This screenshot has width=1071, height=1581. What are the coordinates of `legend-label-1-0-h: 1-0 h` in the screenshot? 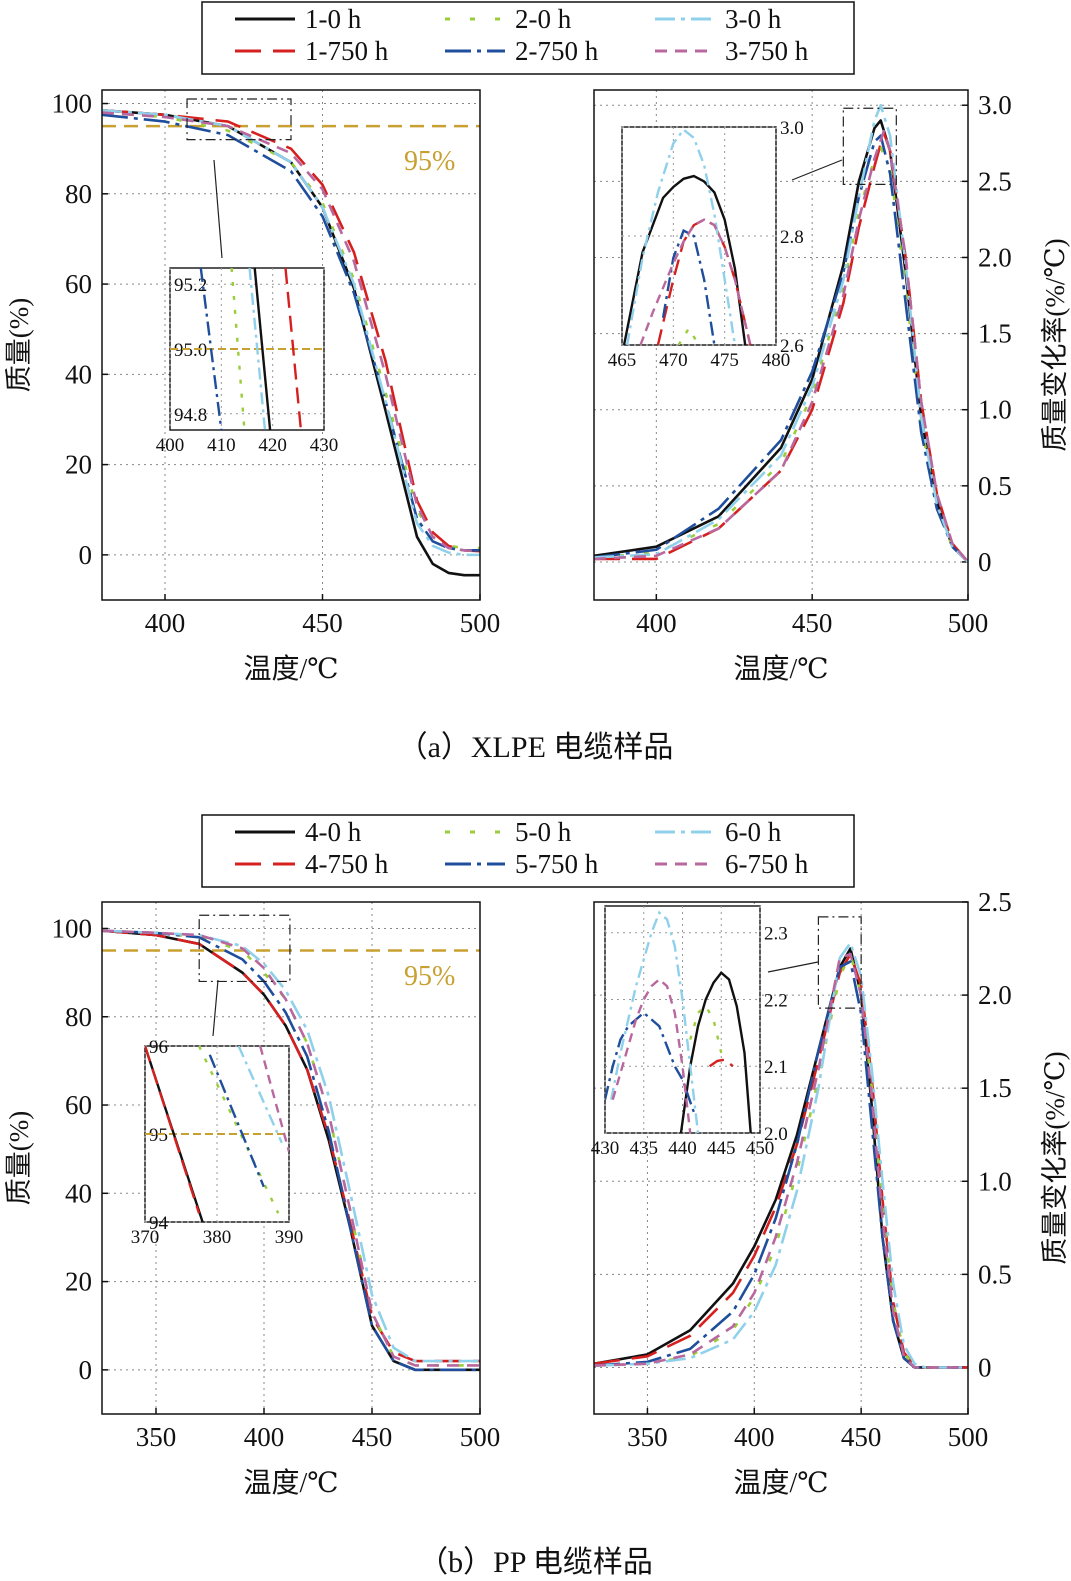 It's located at (333, 19).